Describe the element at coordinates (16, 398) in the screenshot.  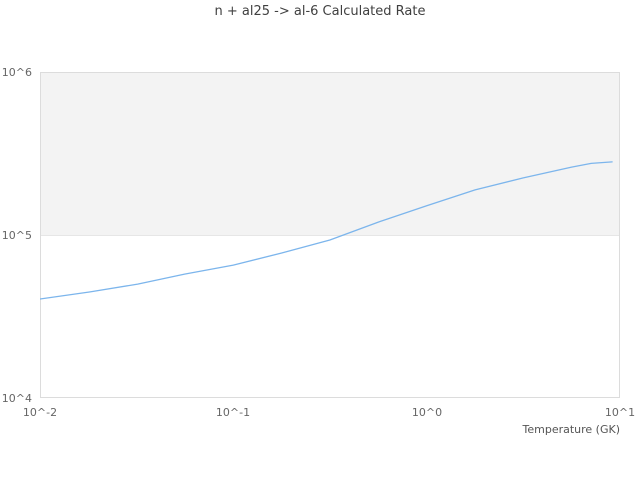
I see `y-tick-1e4: 10^4` at that location.